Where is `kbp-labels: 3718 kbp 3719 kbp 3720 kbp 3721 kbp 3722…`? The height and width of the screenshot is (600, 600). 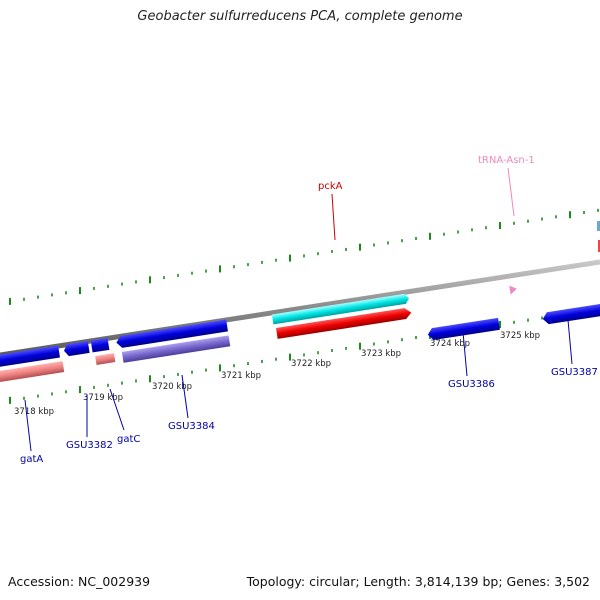
kbp-labels: 3718 kbp 3719 kbp 3720 kbp 3721 kbp 3722… is located at coordinates (277, 374).